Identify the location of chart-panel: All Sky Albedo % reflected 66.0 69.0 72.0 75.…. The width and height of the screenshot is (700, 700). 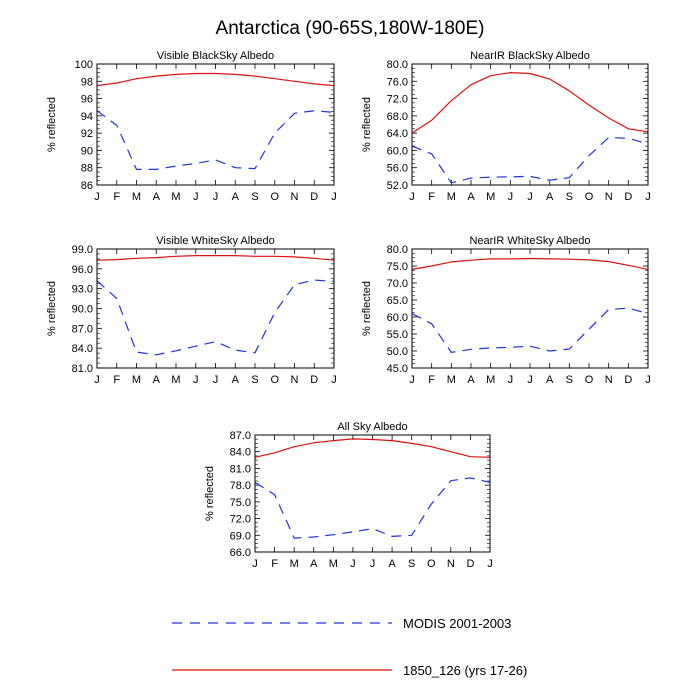
(348, 495).